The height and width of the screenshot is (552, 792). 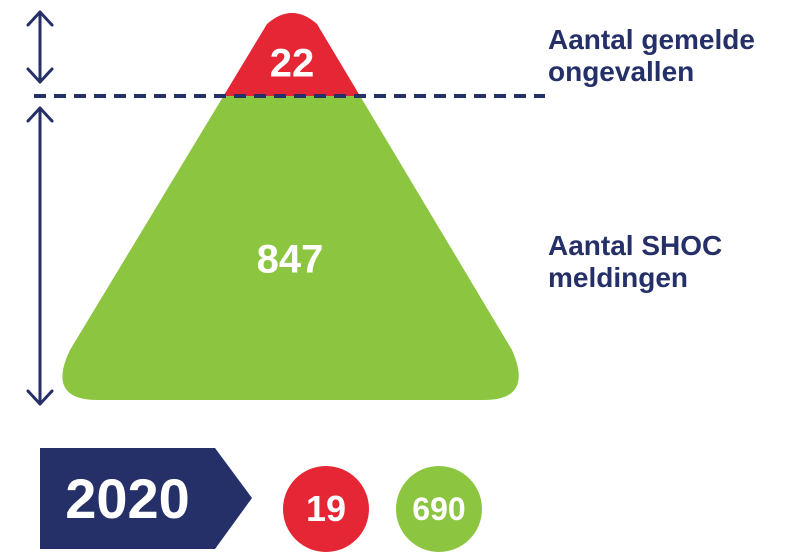 I want to click on accidents-label: Aantal gemelde ongevallen, so click(x=651, y=56).